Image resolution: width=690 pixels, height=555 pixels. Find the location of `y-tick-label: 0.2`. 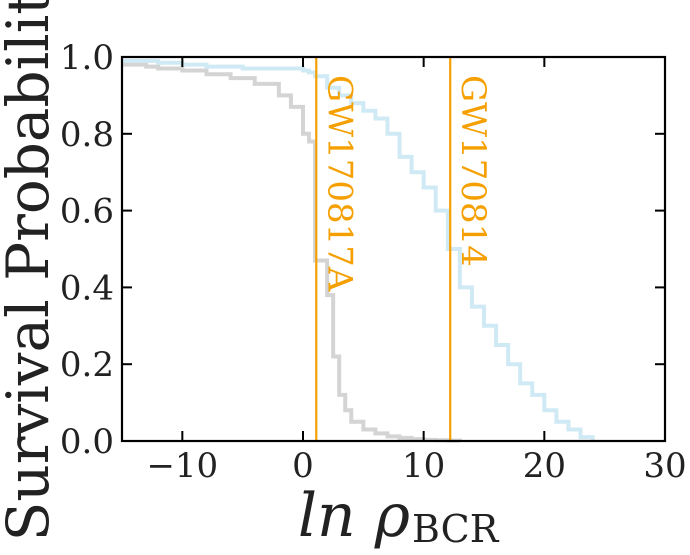

y-tick-label: 0.2 is located at coordinates (87, 365).